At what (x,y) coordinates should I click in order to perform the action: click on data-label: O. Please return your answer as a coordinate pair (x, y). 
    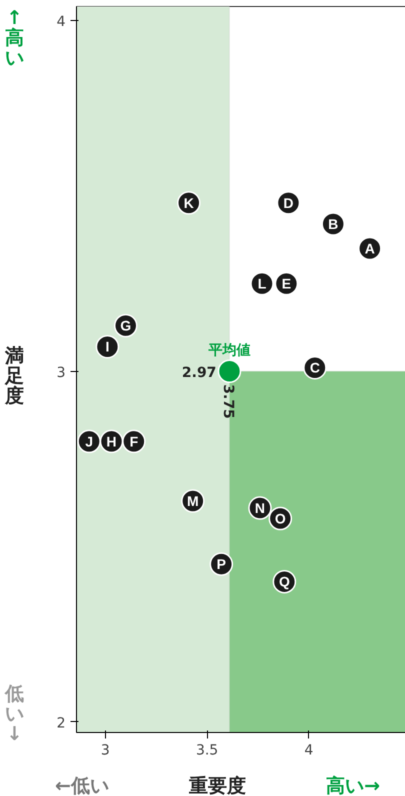
    Looking at the image, I should click on (280, 518).